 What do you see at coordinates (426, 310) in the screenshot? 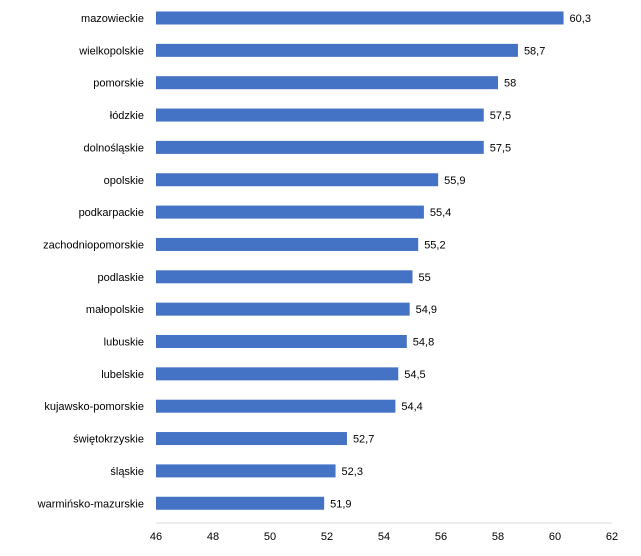
I see `value-label: 54,9` at bounding box center [426, 310].